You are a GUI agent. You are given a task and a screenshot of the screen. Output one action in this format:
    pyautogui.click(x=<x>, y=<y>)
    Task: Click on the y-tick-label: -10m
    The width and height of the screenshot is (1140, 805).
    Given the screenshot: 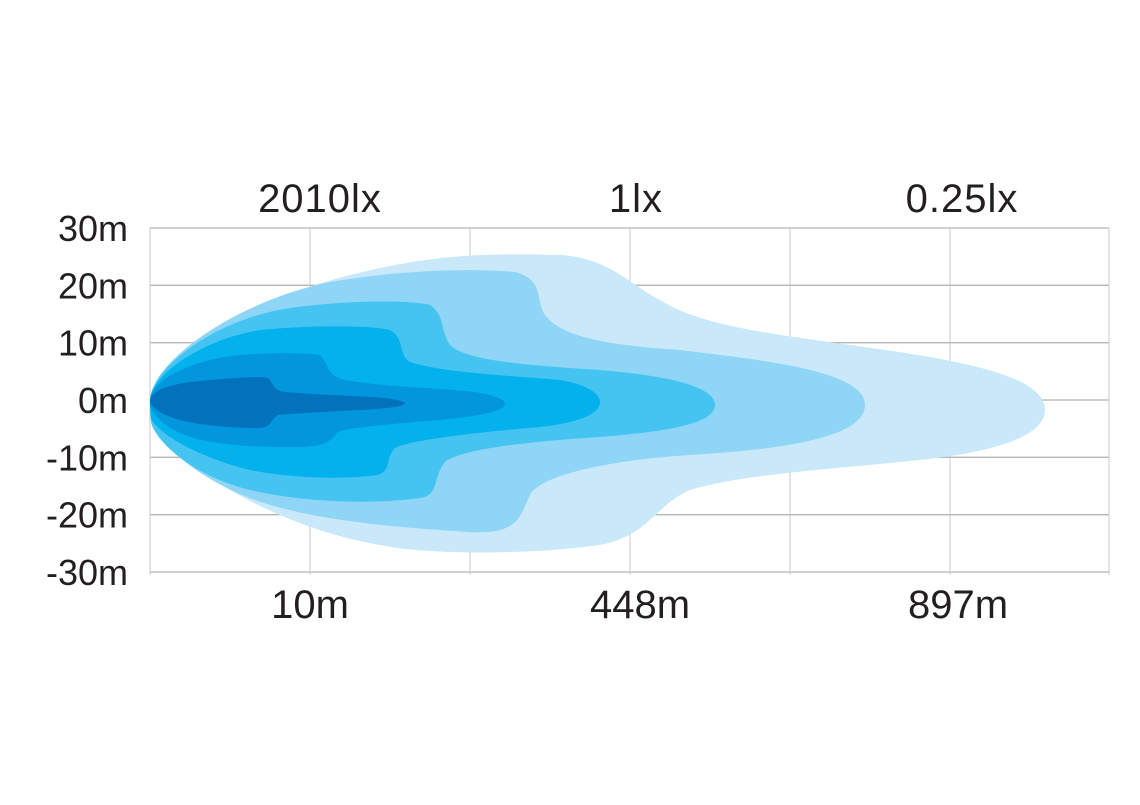 What is the action you would take?
    pyautogui.click(x=87, y=457)
    